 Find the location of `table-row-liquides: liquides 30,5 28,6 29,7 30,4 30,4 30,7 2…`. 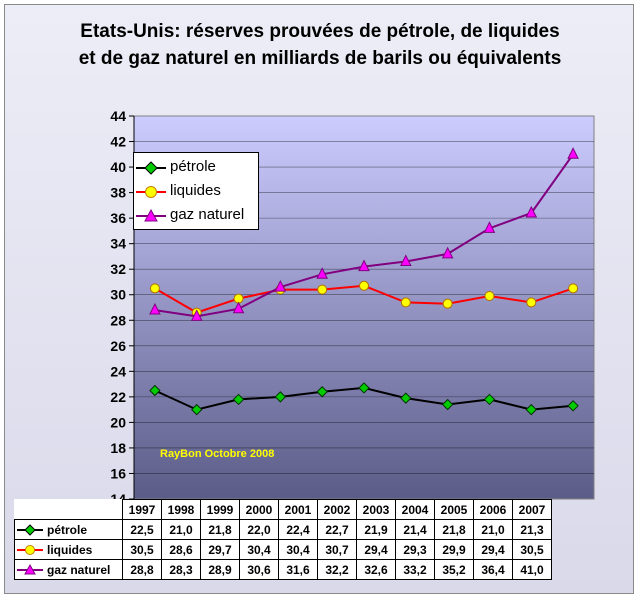

table-row-liquides: liquides 30,5 28,6 29,7 30,4 30,4 30,7 2… is located at coordinates (283, 549).